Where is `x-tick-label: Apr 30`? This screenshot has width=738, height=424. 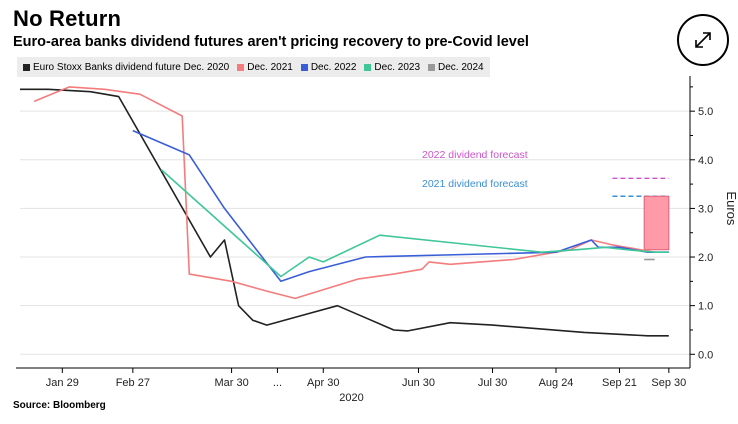 x-tick-label: Apr 30 is located at coordinates (323, 383).